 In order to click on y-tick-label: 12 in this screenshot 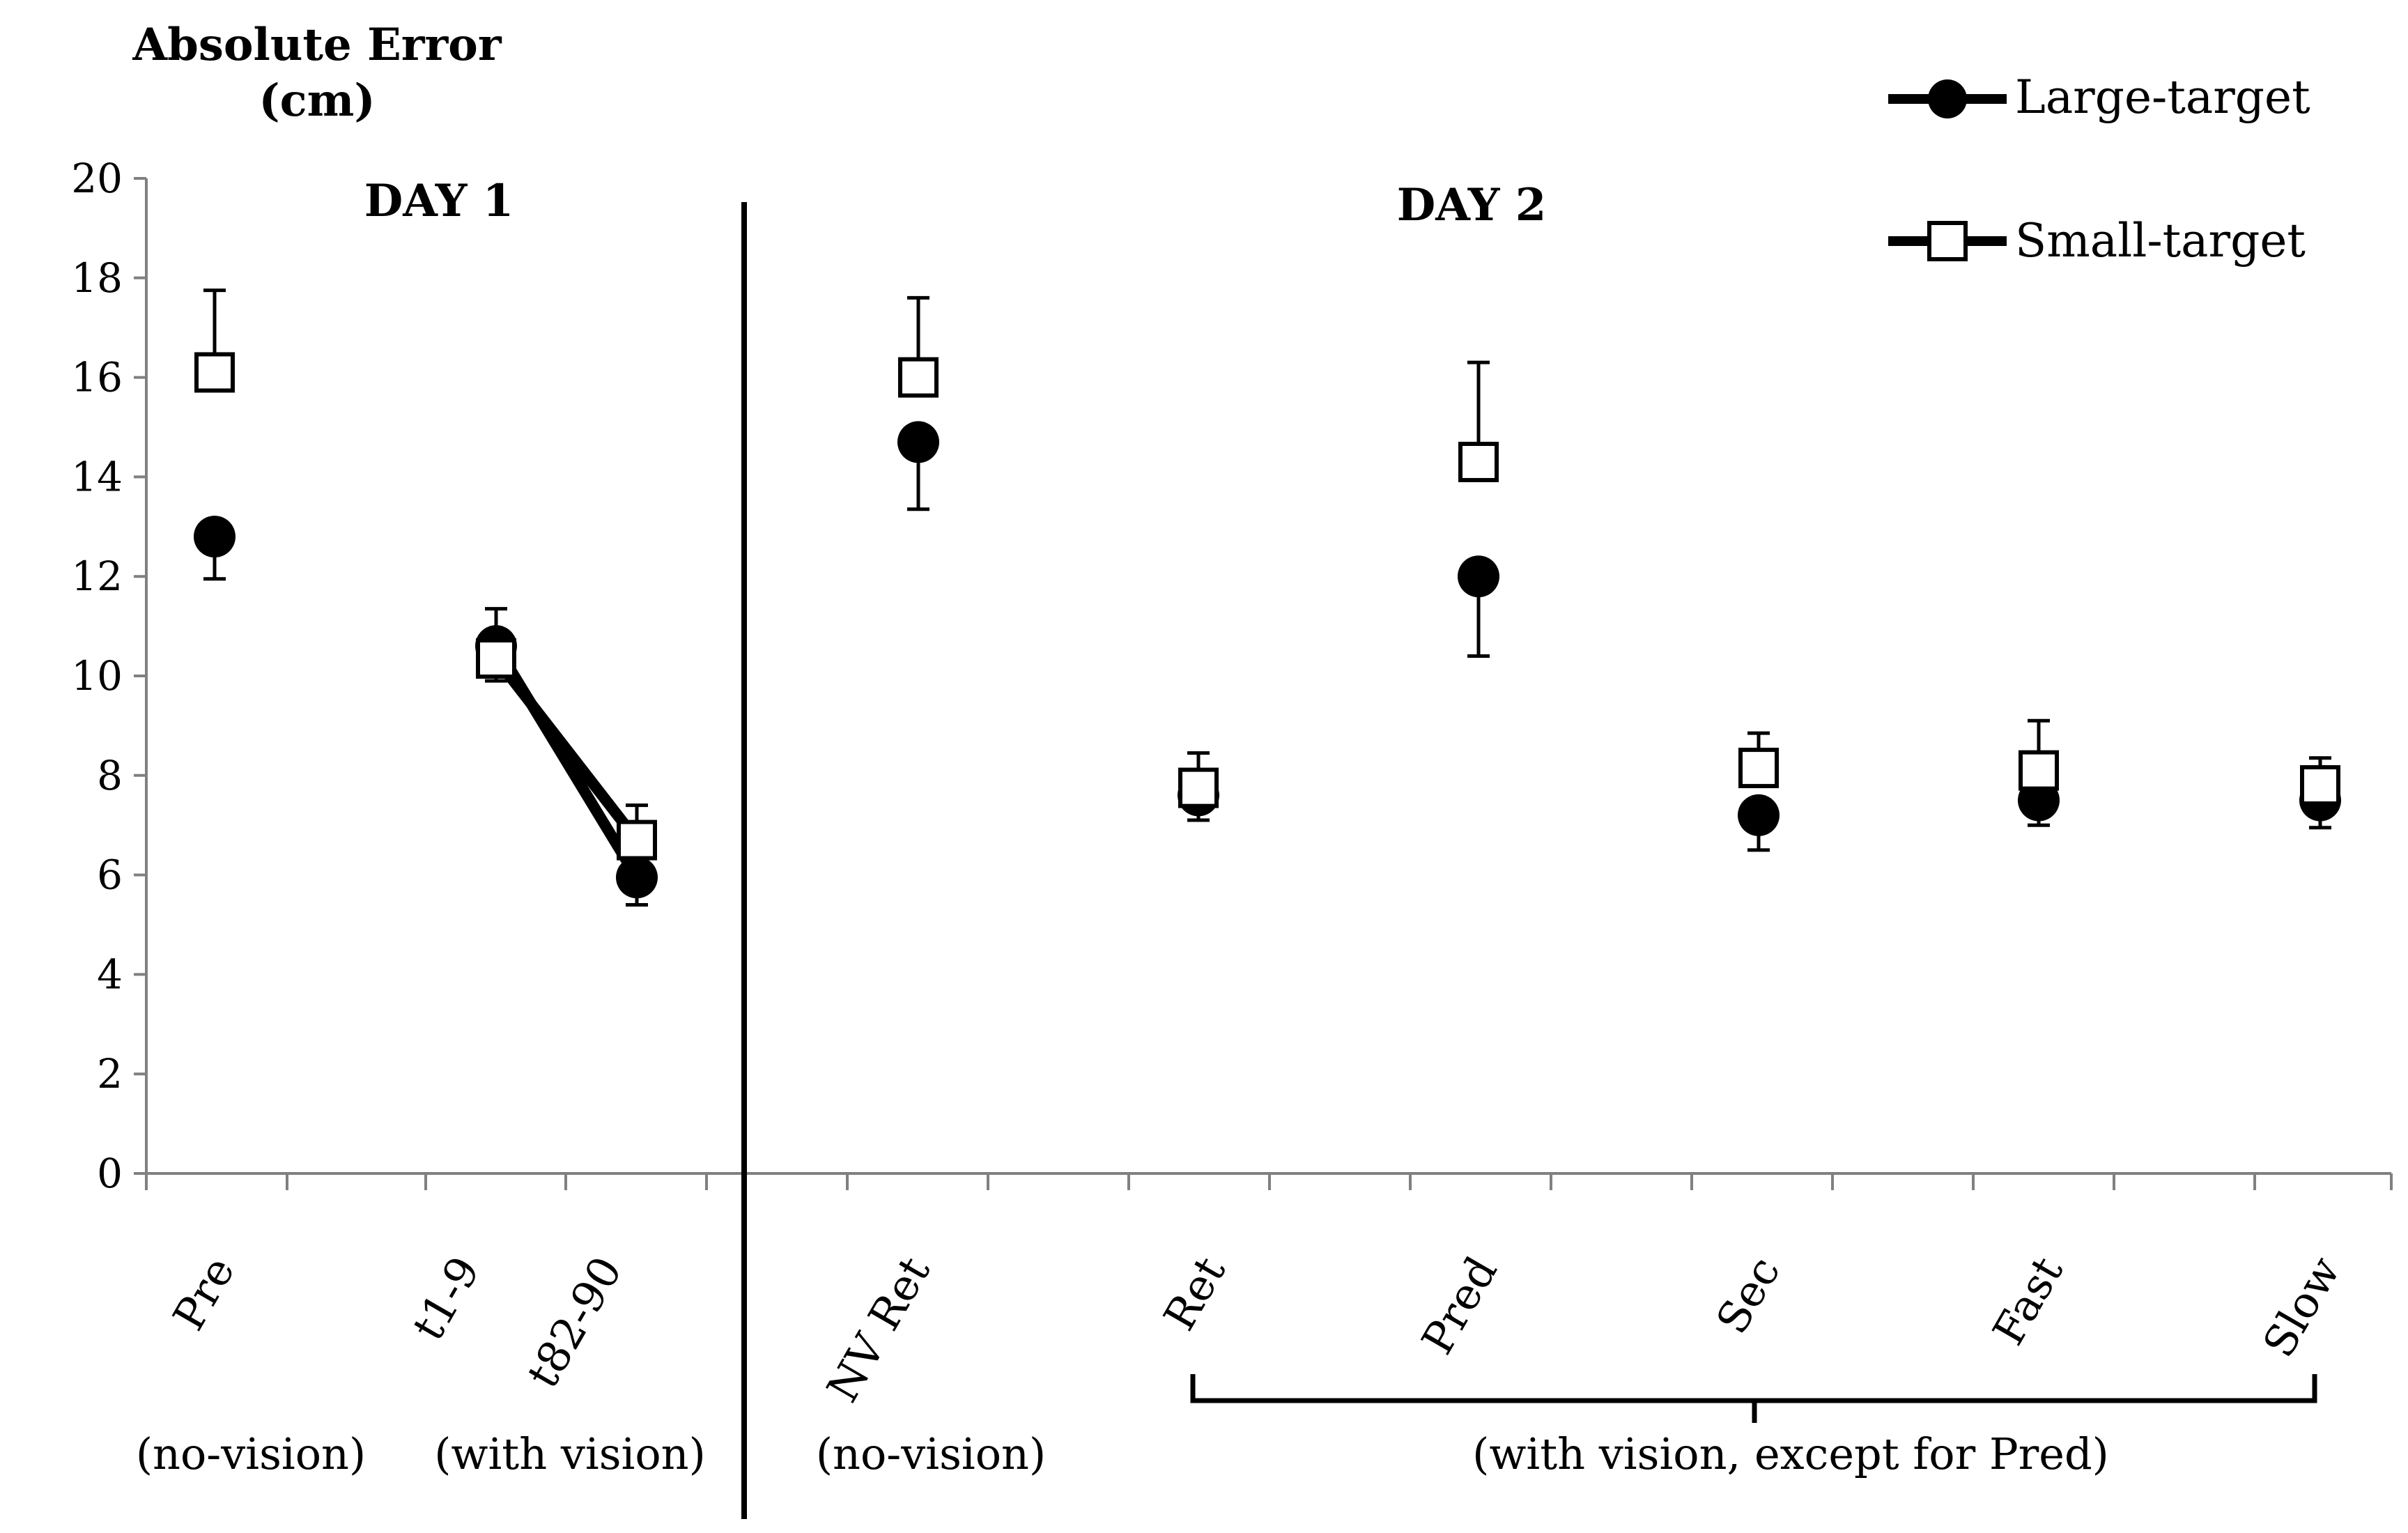, I will do `click(97, 576)`.